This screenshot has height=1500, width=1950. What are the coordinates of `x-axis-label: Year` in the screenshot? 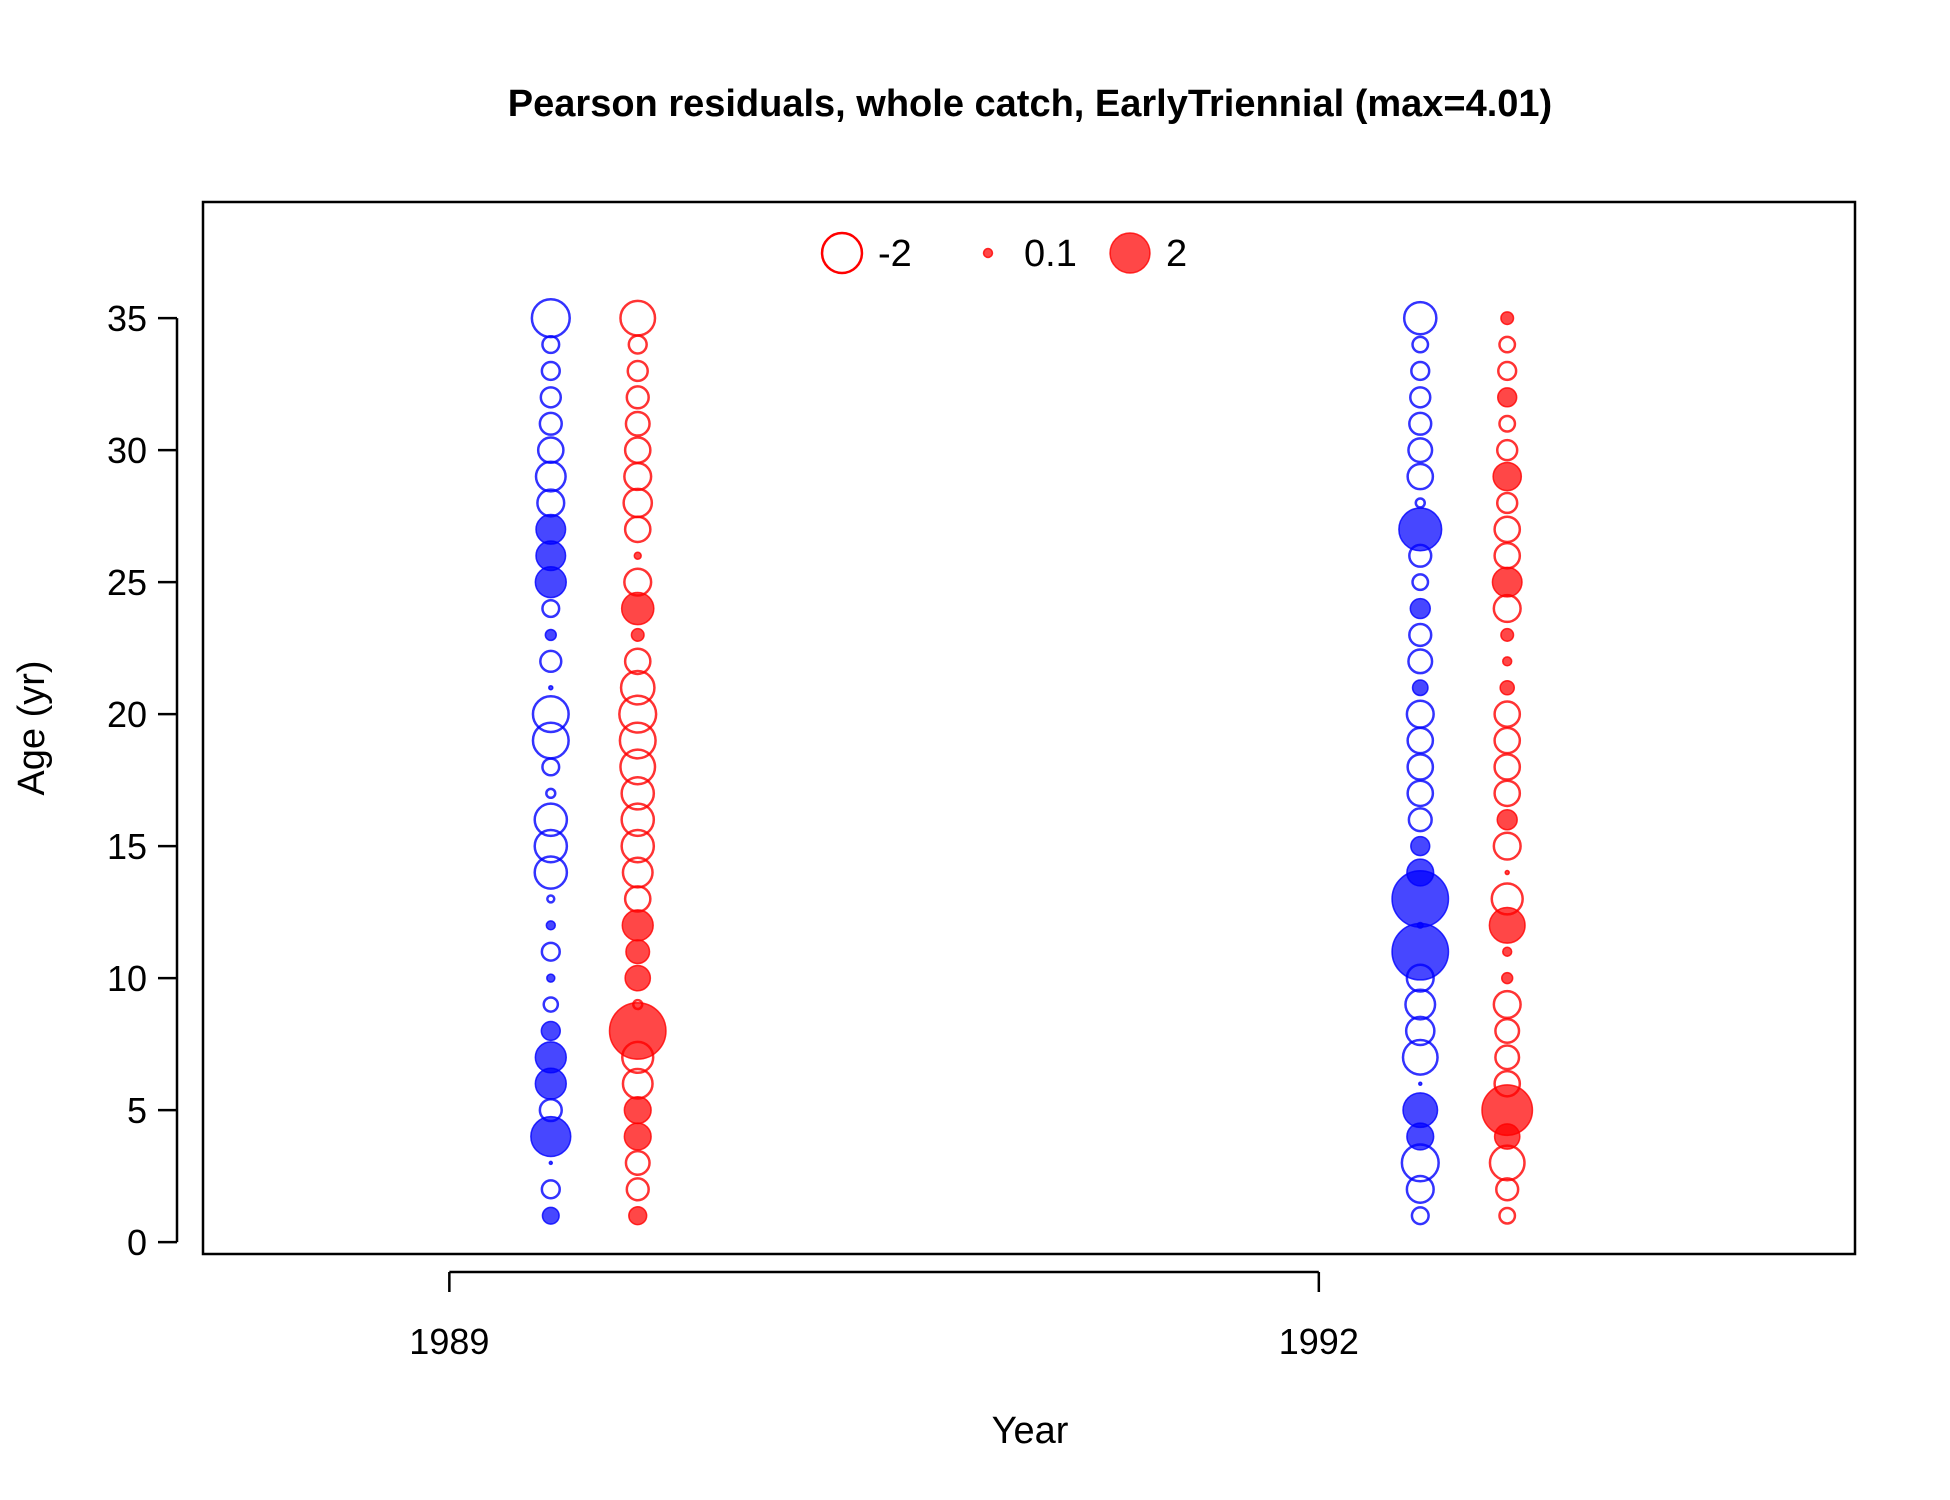 It's located at (1030, 1431).